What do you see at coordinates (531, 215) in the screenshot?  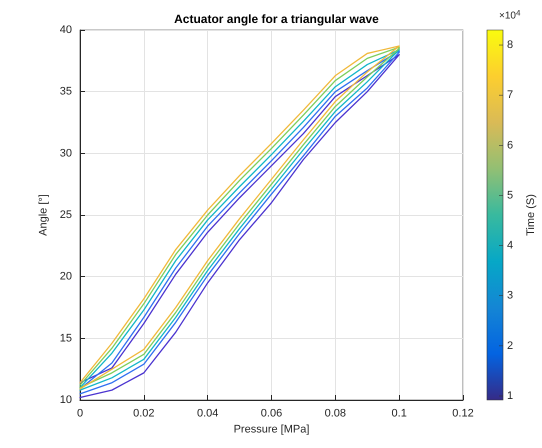 I see `color-bar-title: Time (S)` at bounding box center [531, 215].